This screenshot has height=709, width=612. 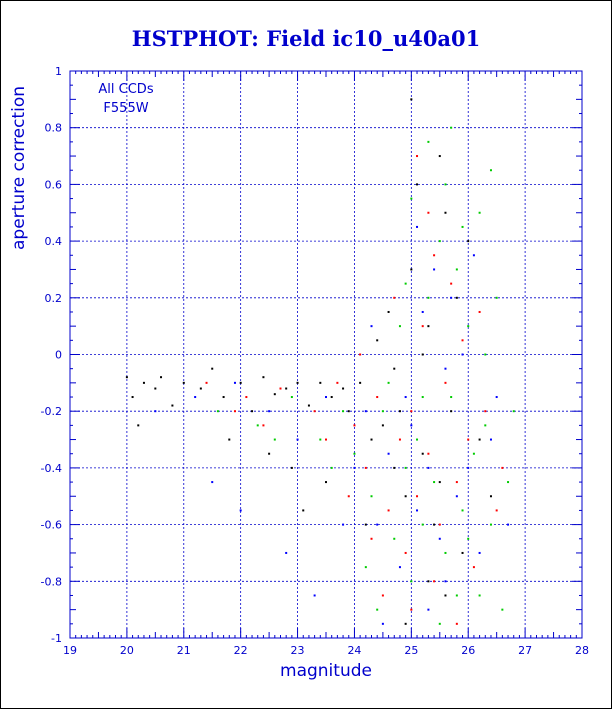 What do you see at coordinates (306, 38) in the screenshot?
I see `chart-title: HSTPHOT: Field ic10_u40a01` at bounding box center [306, 38].